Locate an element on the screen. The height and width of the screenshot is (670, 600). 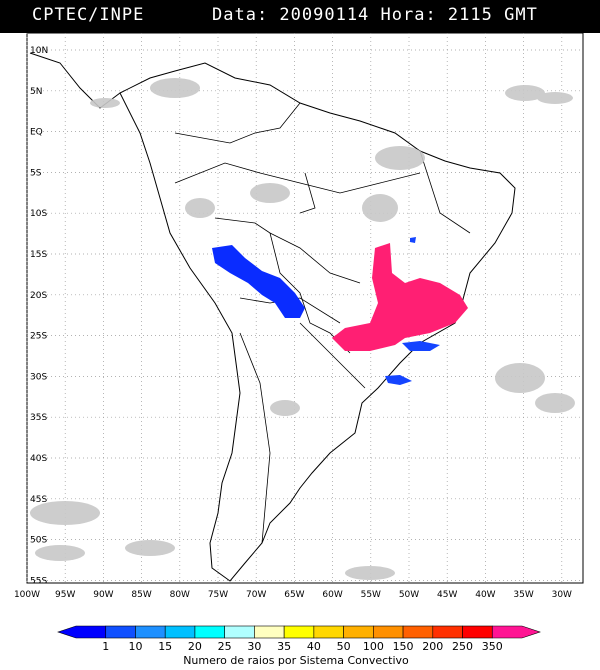
lon-label: 80W is located at coordinates (180, 595).